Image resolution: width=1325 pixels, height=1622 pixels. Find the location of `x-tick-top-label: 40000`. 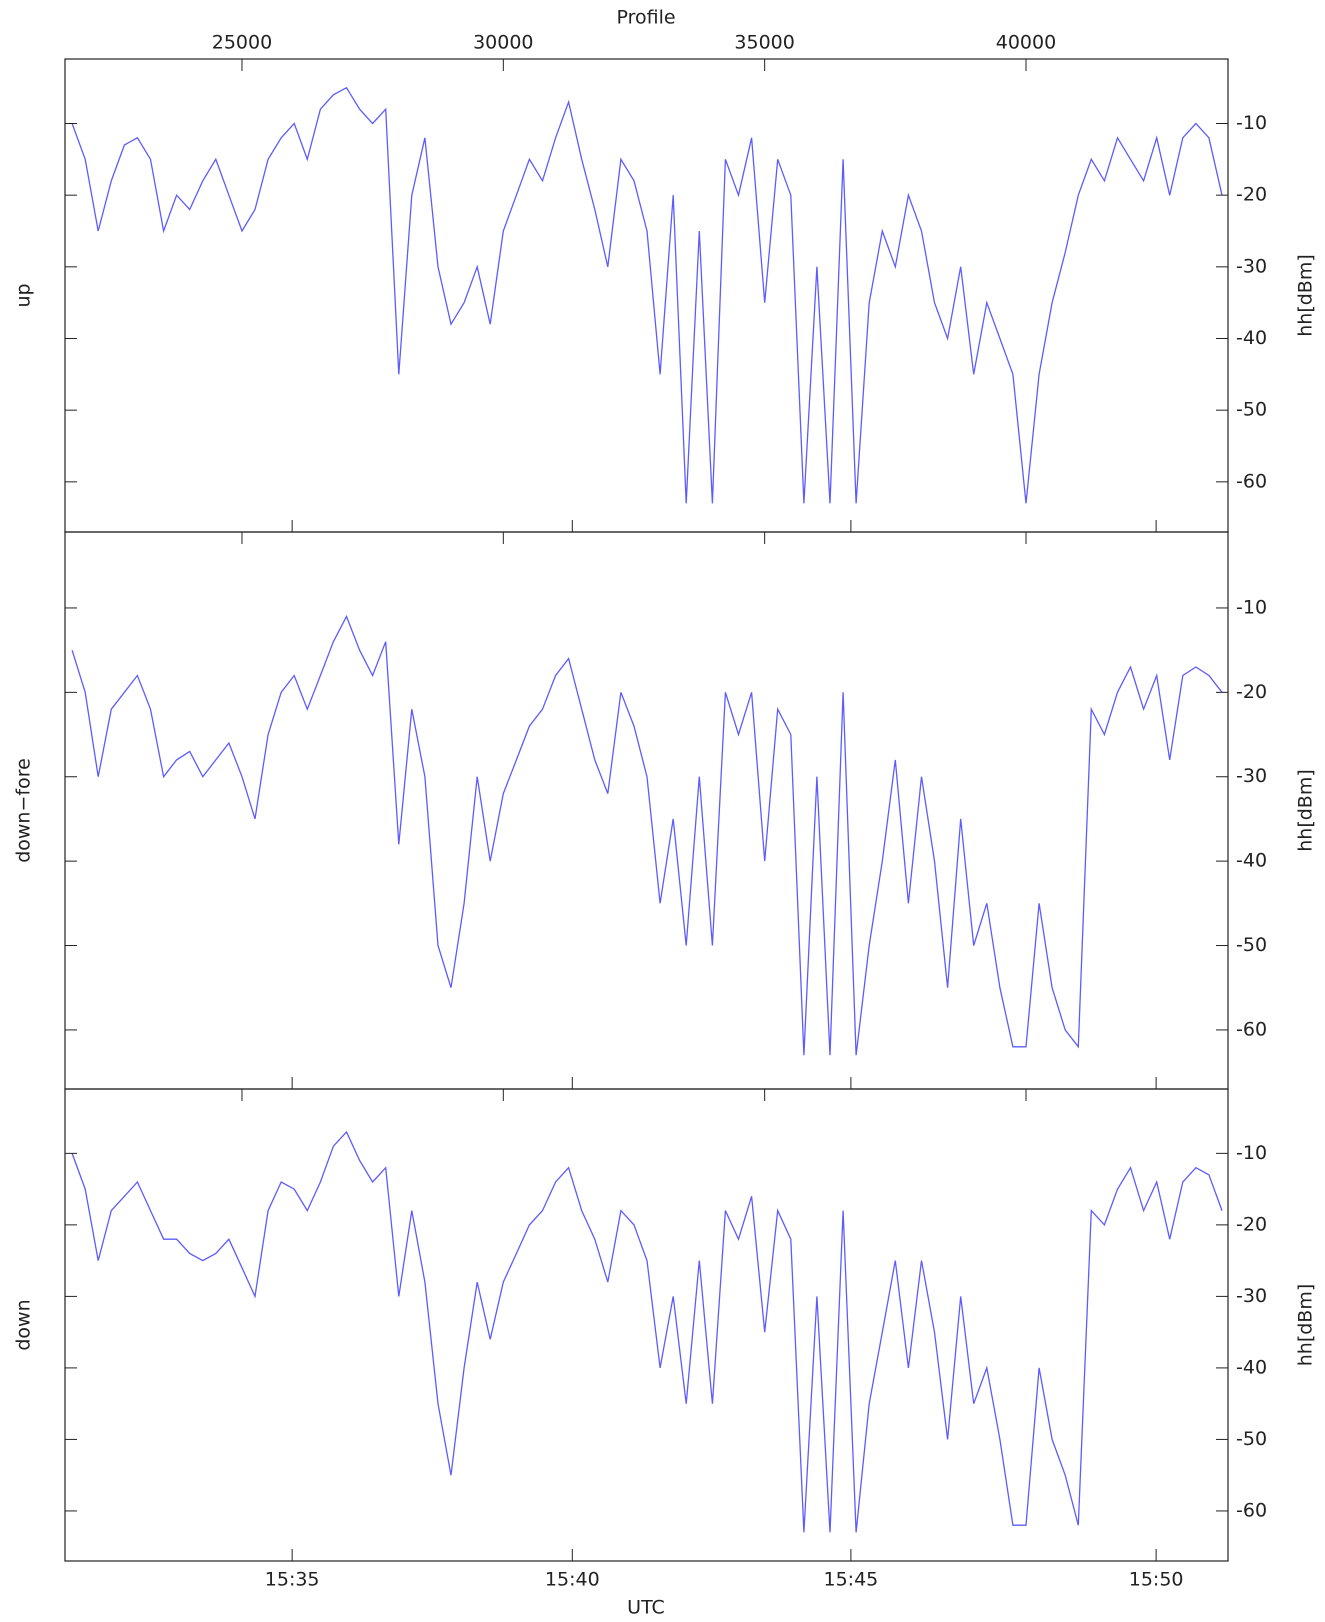

x-tick-top-label: 40000 is located at coordinates (1026, 43).